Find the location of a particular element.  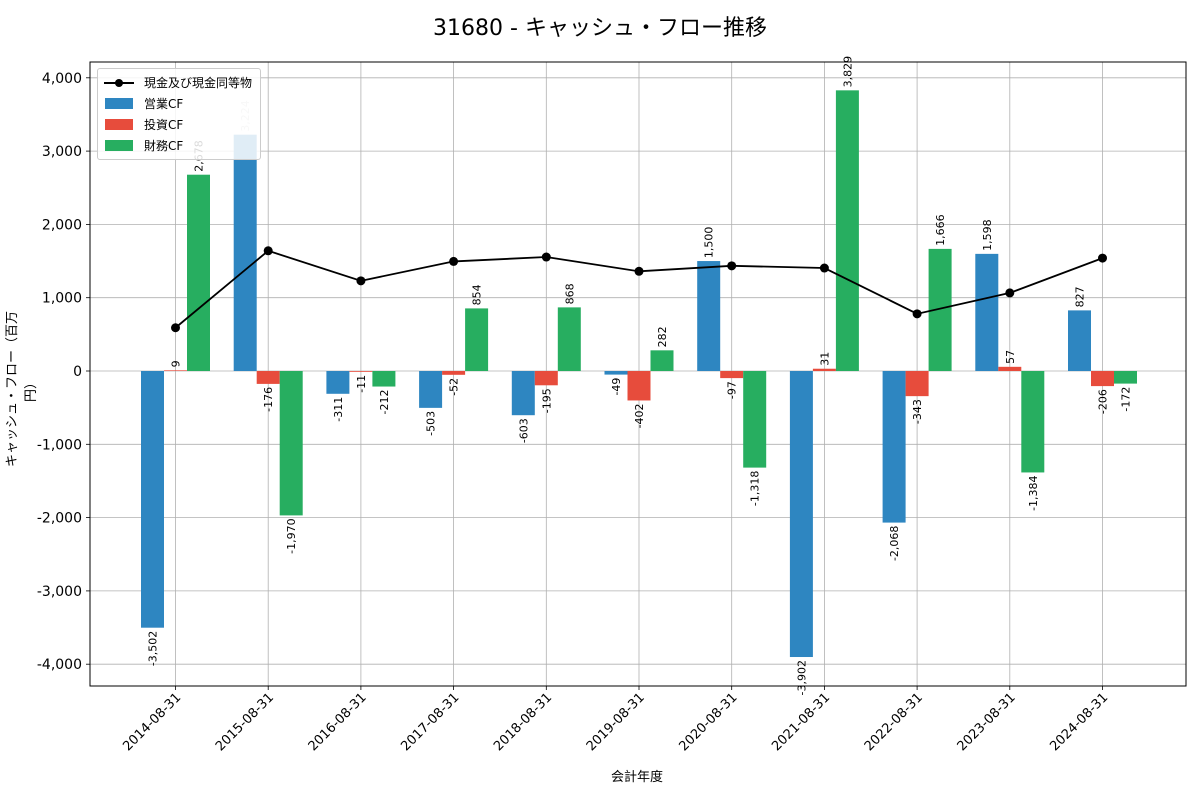

data-label-operating: -311 is located at coordinates (338, 409).